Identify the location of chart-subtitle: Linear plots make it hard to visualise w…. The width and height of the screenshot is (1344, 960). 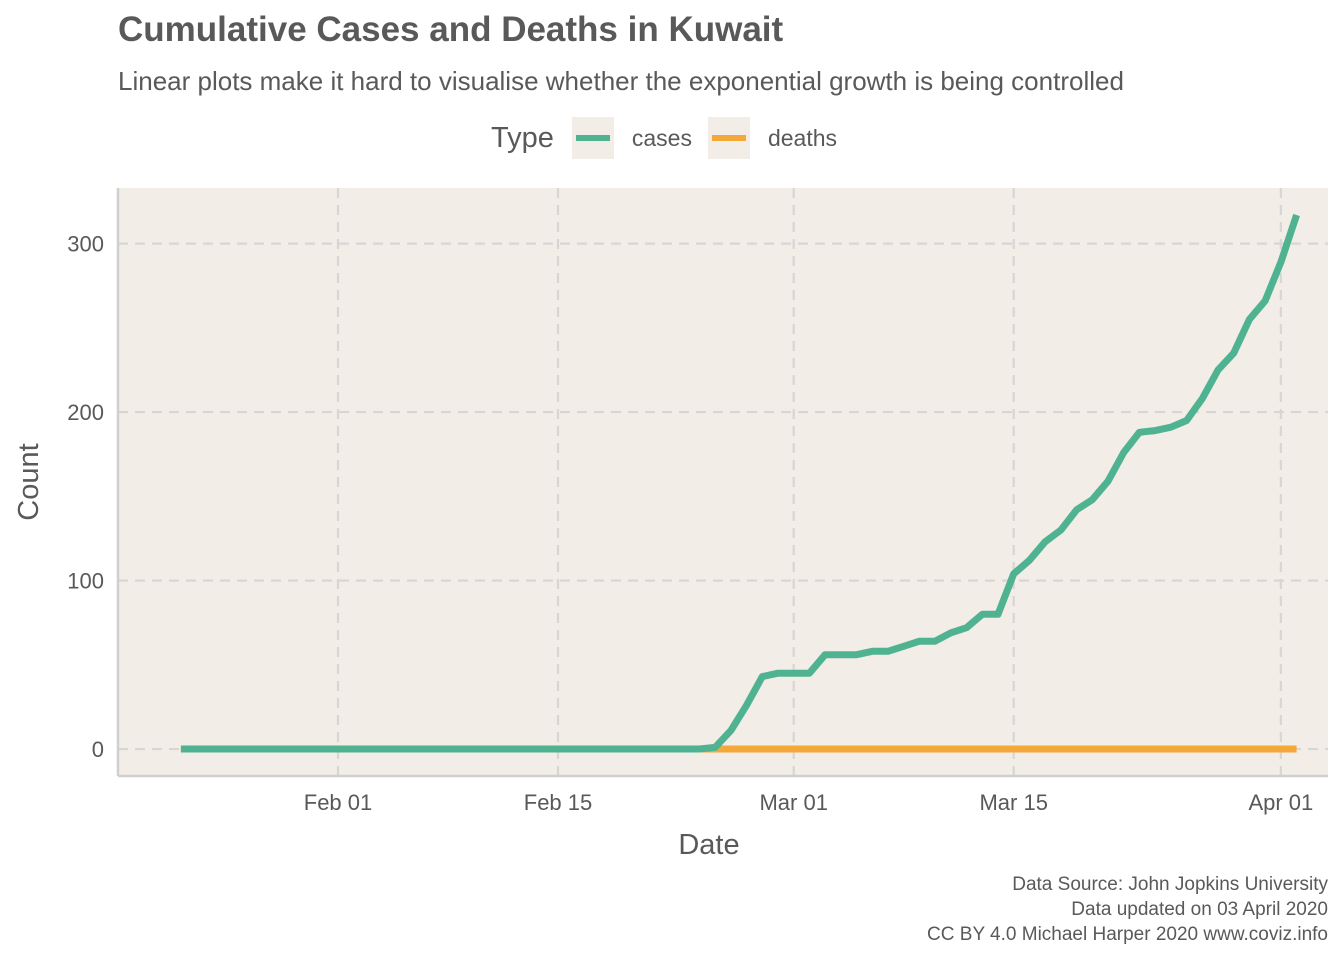
(621, 81).